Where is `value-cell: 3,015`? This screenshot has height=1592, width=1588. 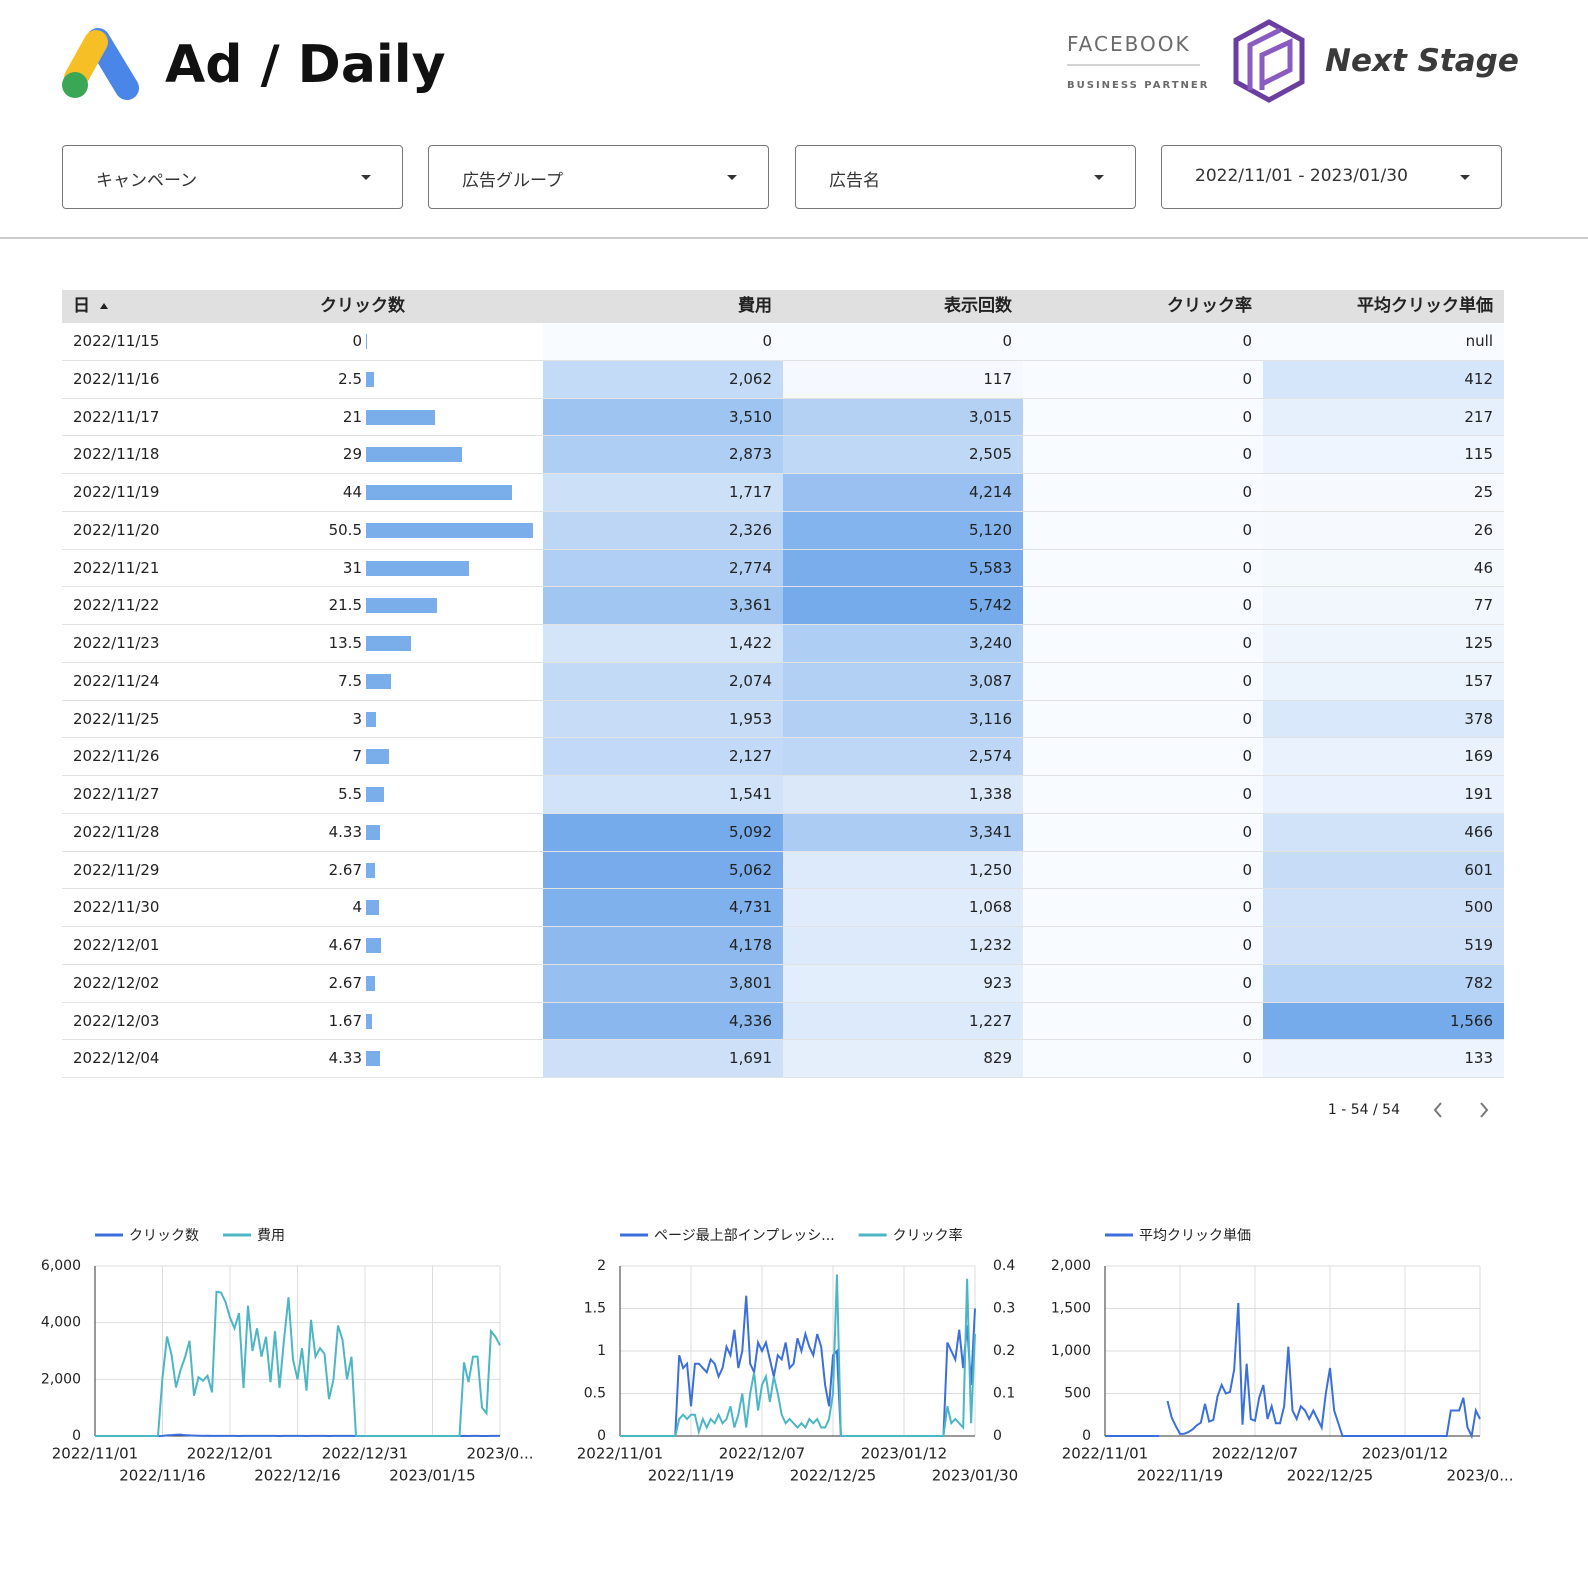 value-cell: 3,015 is located at coordinates (903, 417).